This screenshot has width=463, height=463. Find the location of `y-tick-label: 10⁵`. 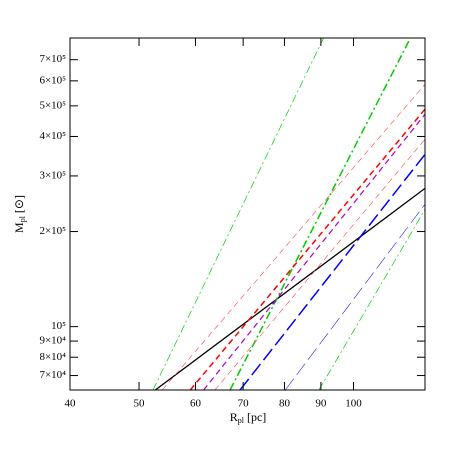

y-tick-label: 10⁵ is located at coordinates (58, 326).